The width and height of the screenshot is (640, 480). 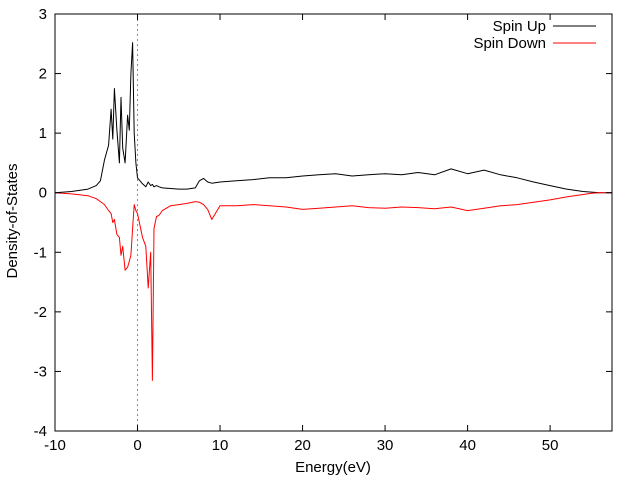 I want to click on y-tick-label: -4, so click(x=40, y=431).